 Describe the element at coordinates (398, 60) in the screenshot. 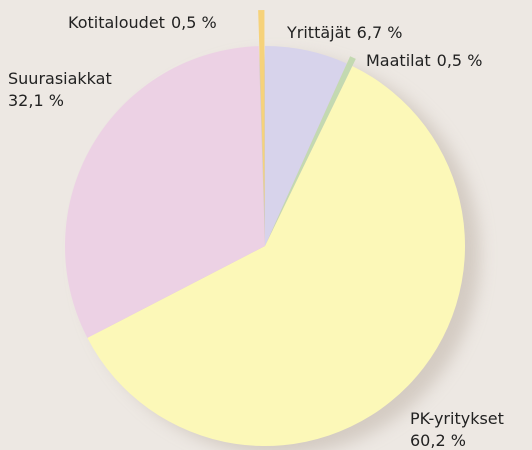

I see `category-label: Maatilat` at that location.